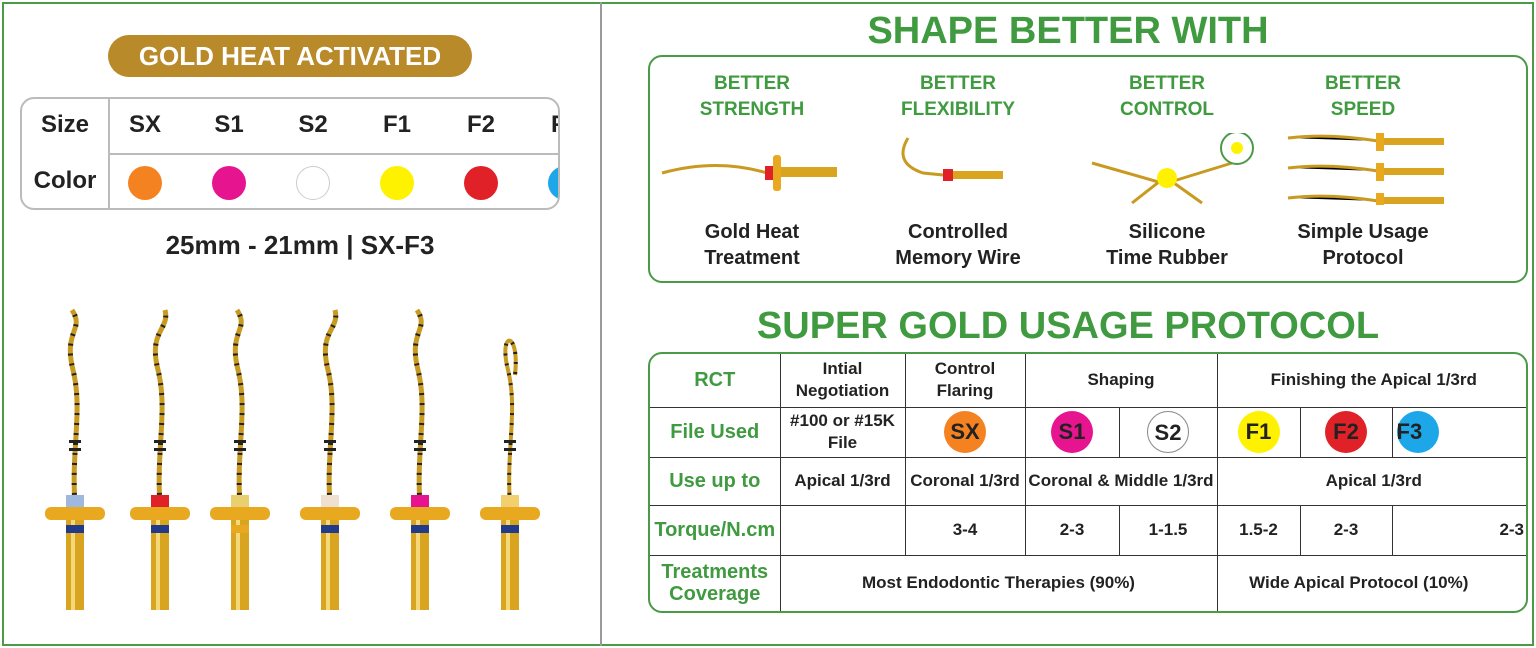  Describe the element at coordinates (715, 381) in the screenshot. I see `row-label: RCT` at that location.